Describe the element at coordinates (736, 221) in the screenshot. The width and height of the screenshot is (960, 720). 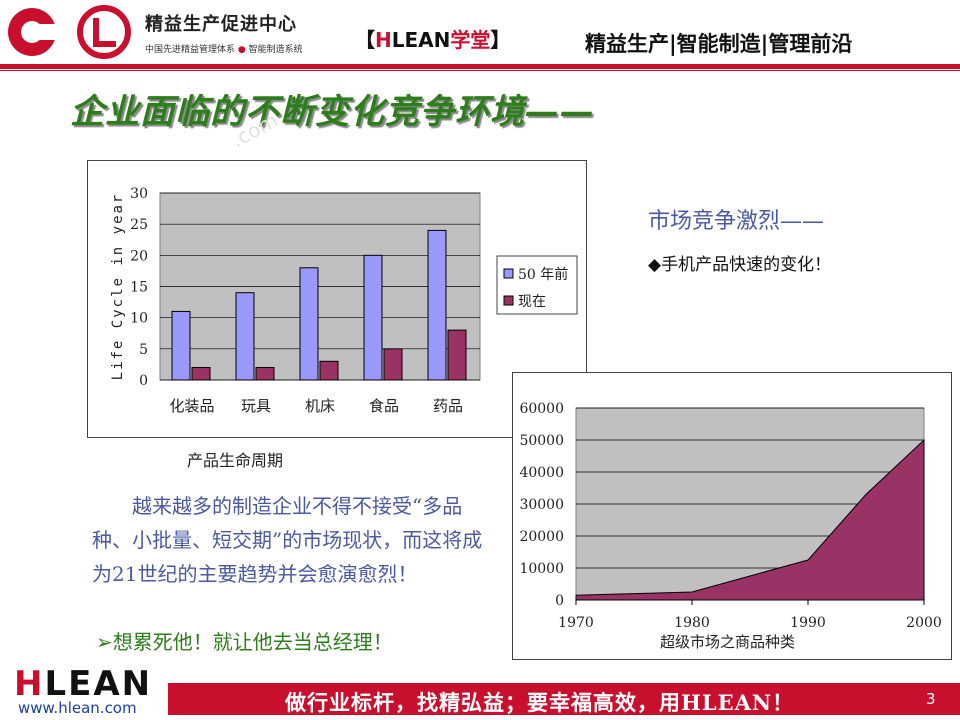
I see `market-title: 市场竞争激烈——` at that location.